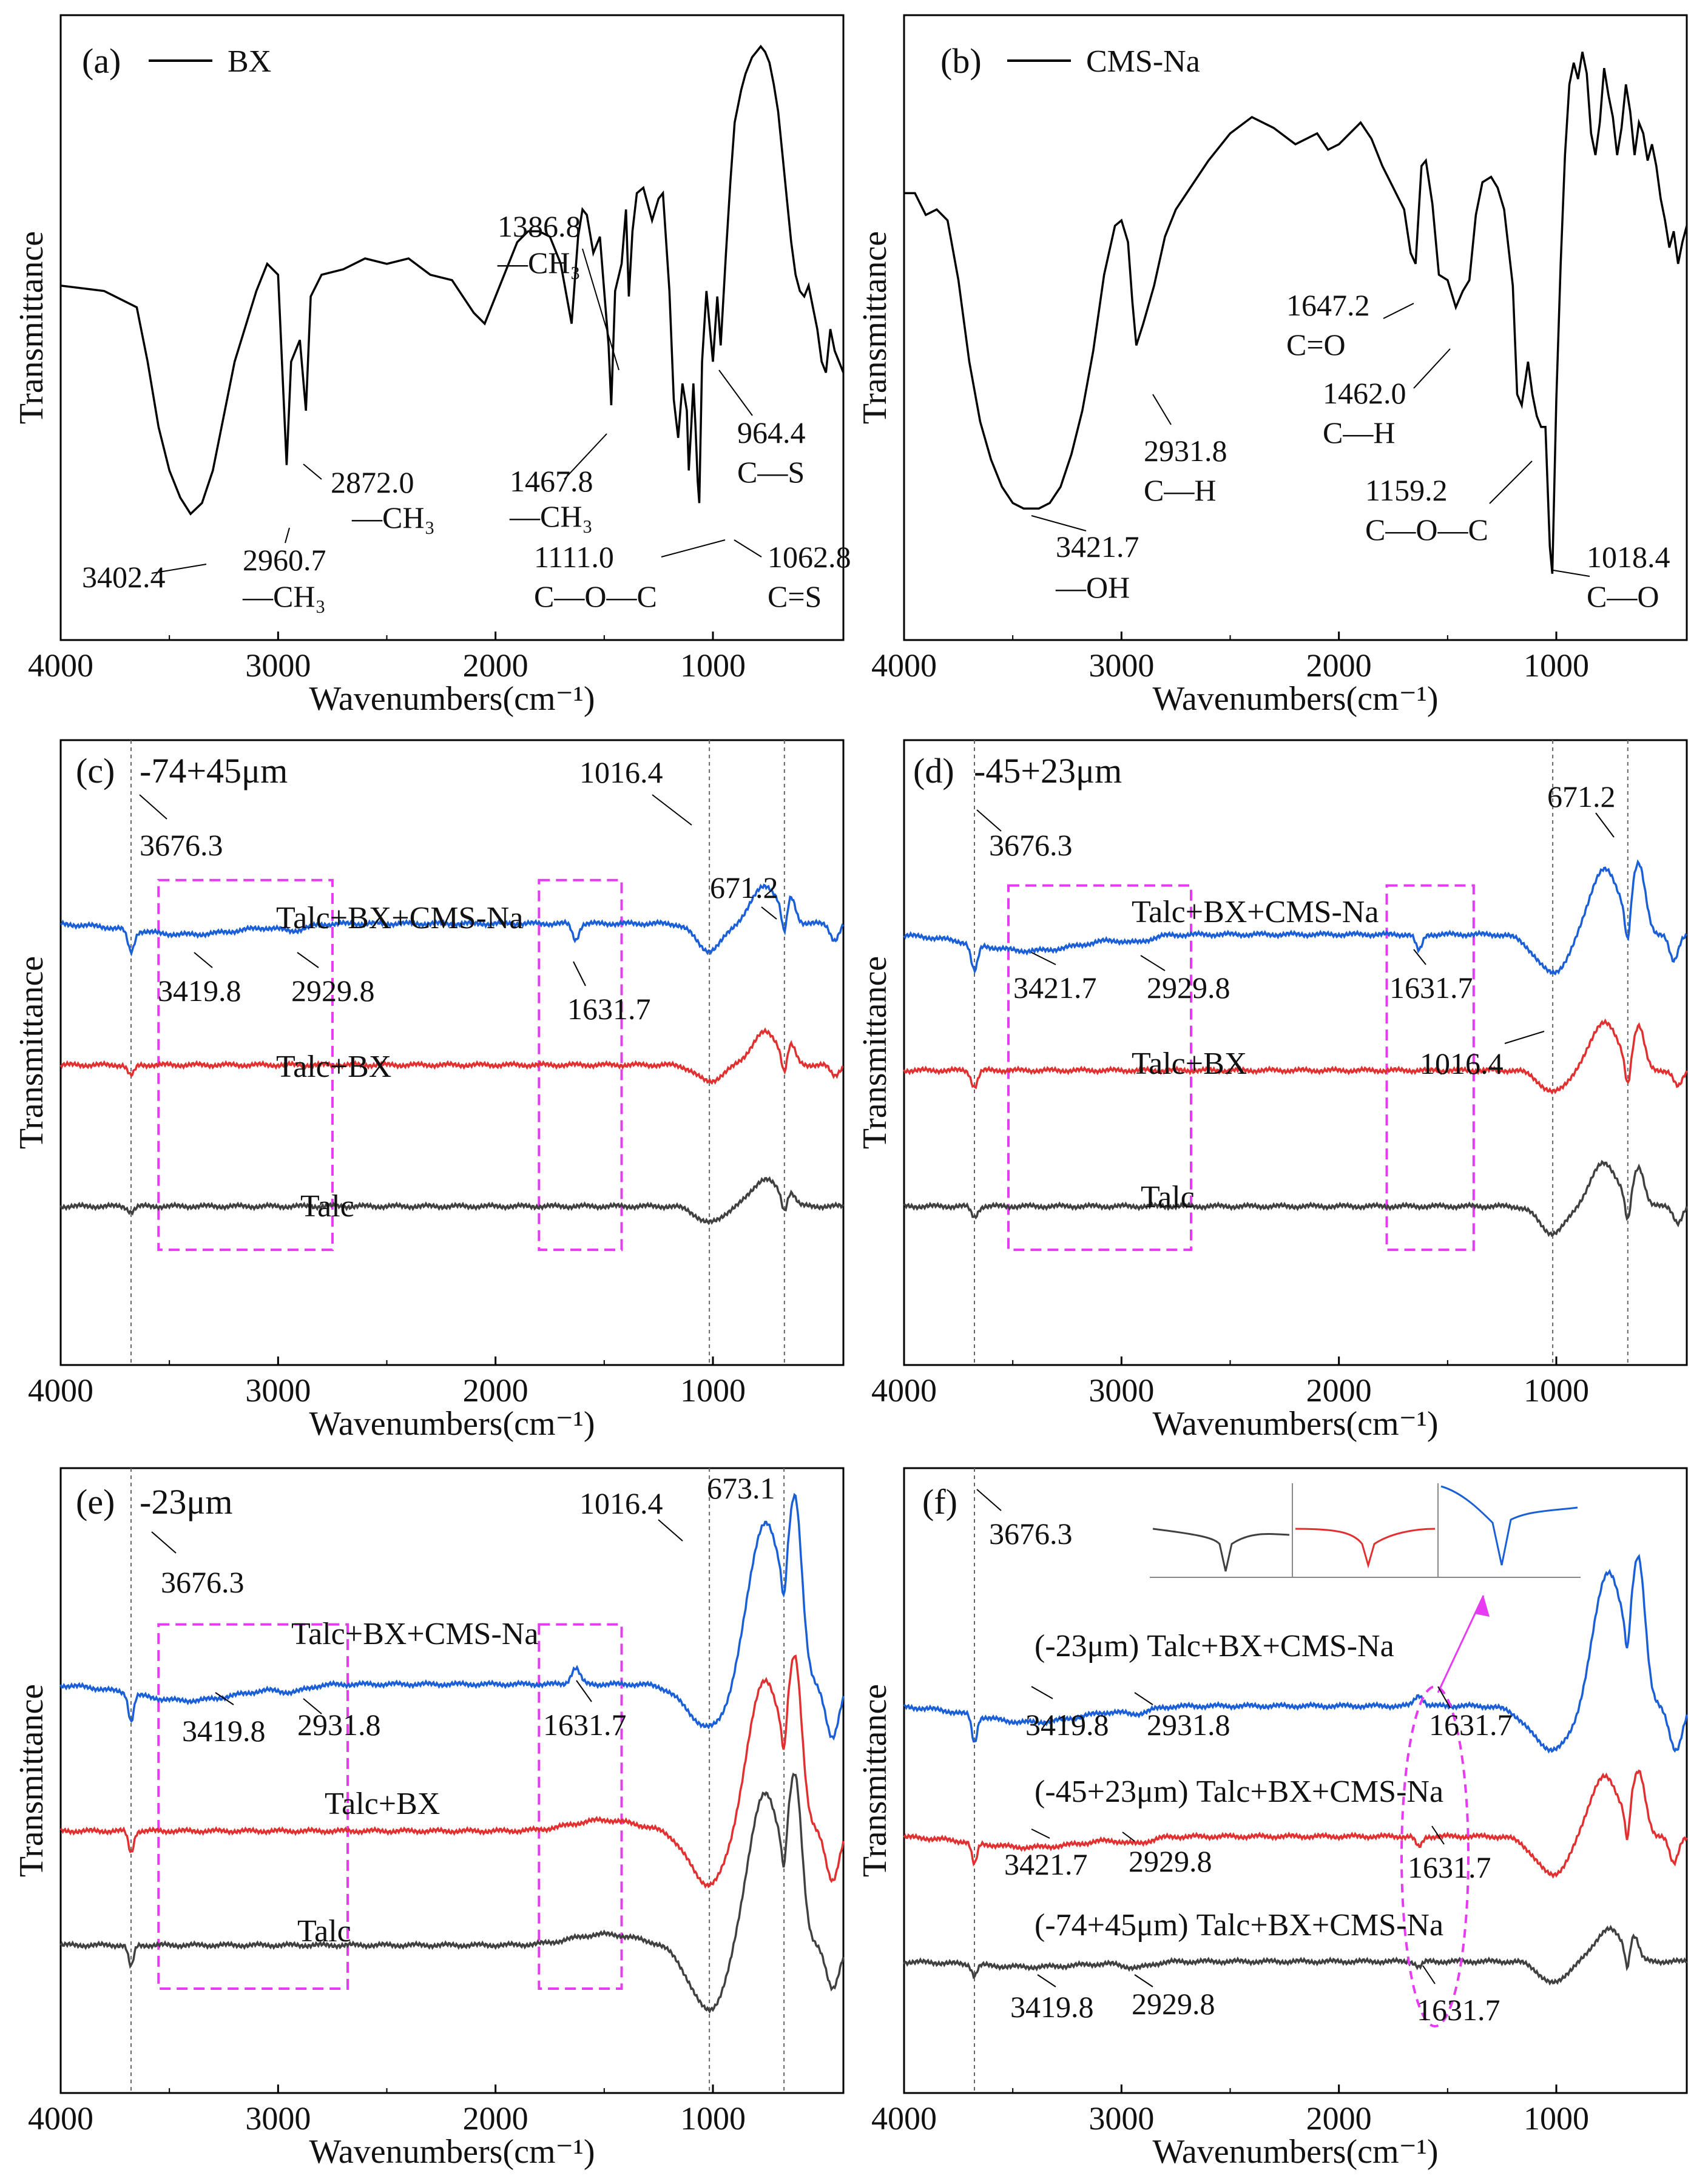 The image size is (1708, 2184). What do you see at coordinates (339, 1725) in the screenshot?
I see `ann-e-2931: 2931.8` at bounding box center [339, 1725].